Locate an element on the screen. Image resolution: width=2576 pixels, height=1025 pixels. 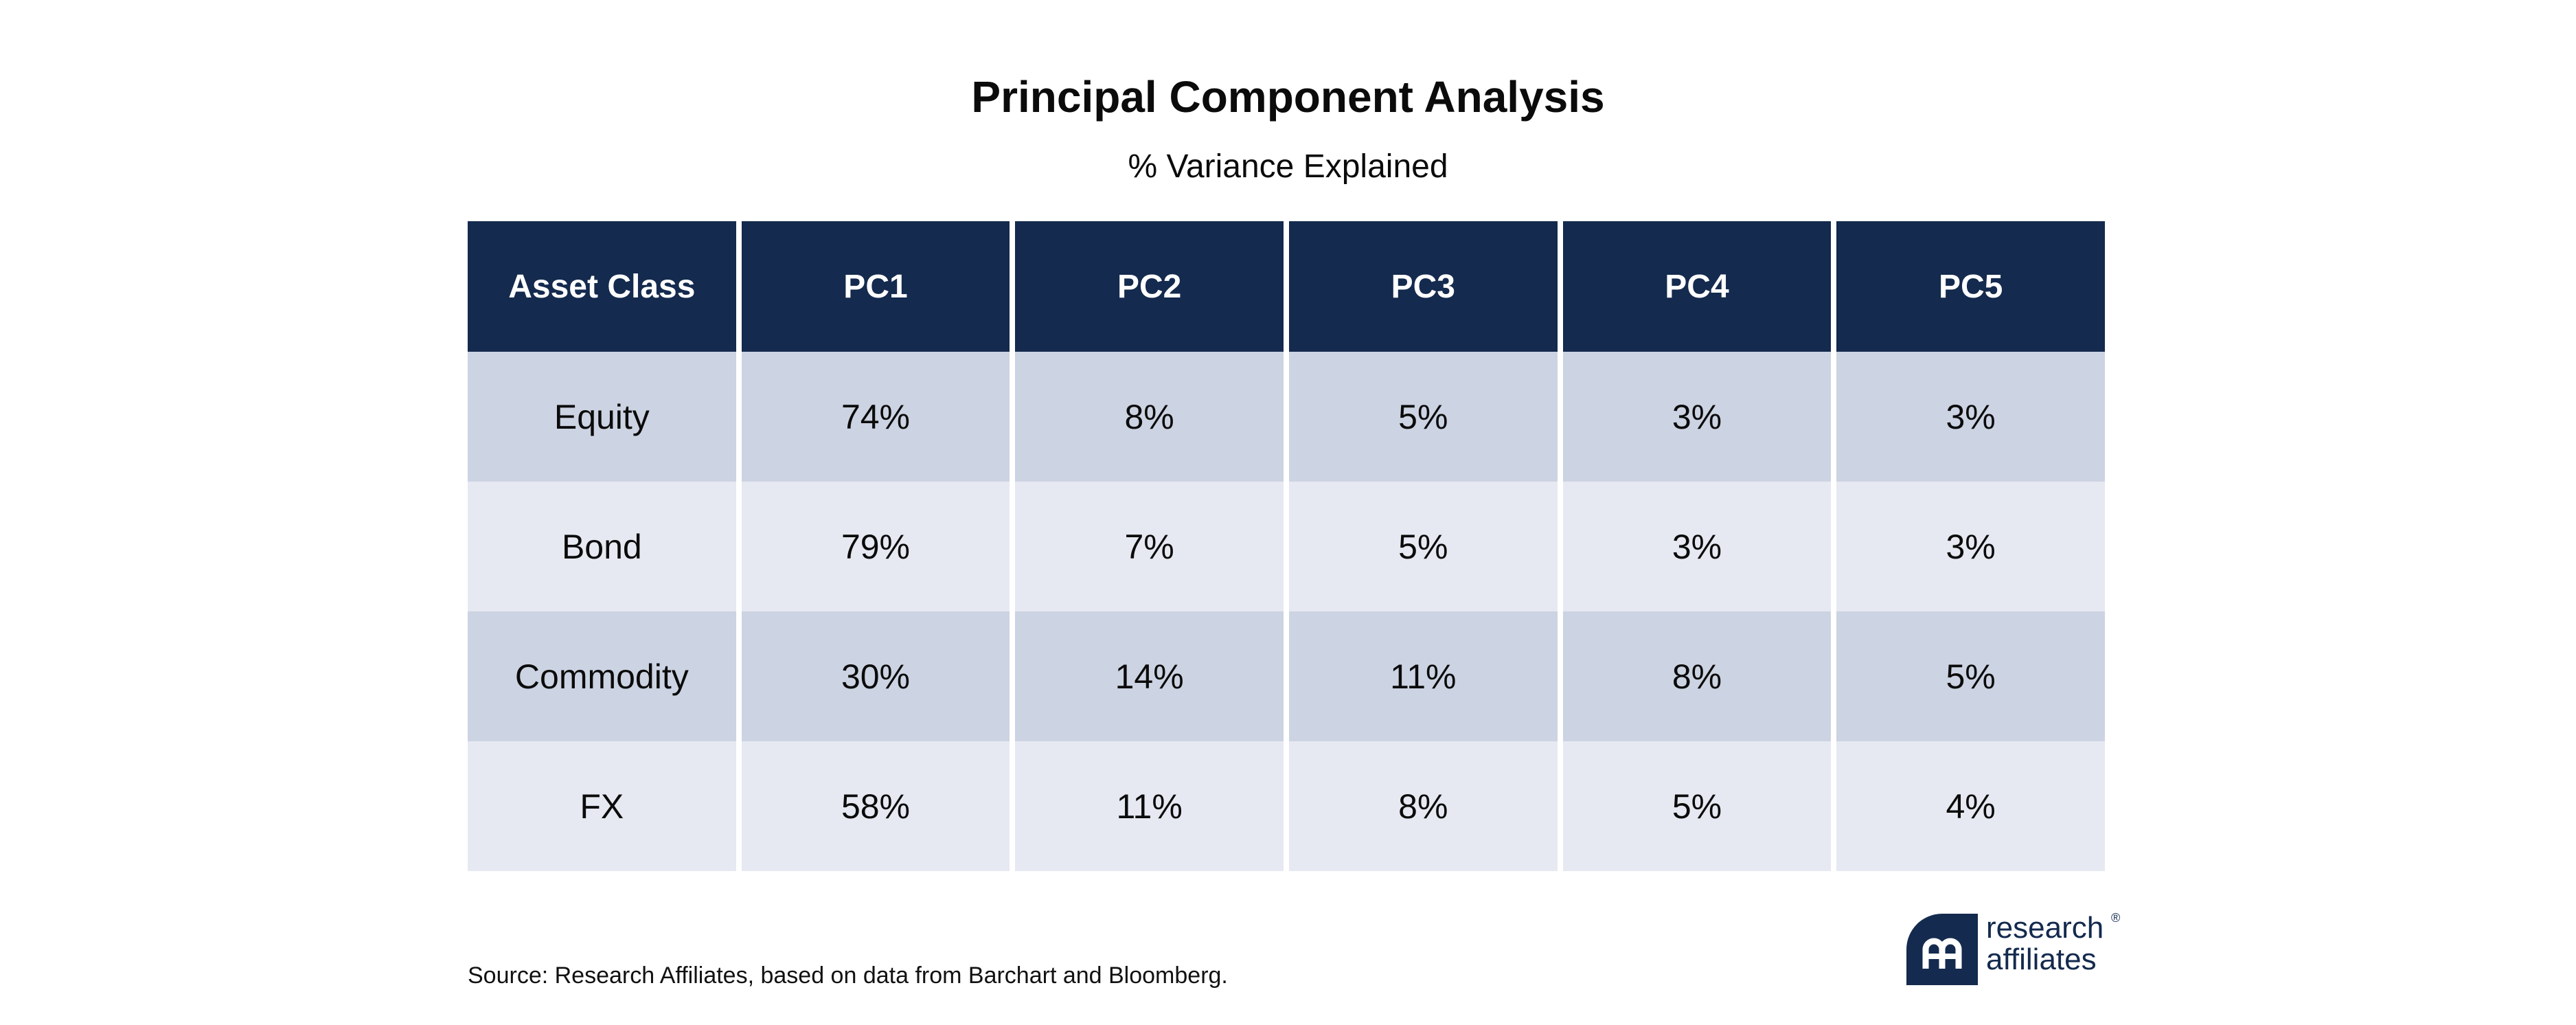
research-affiliates-logo: research affiliates ® is located at coordinates (2016, 953).